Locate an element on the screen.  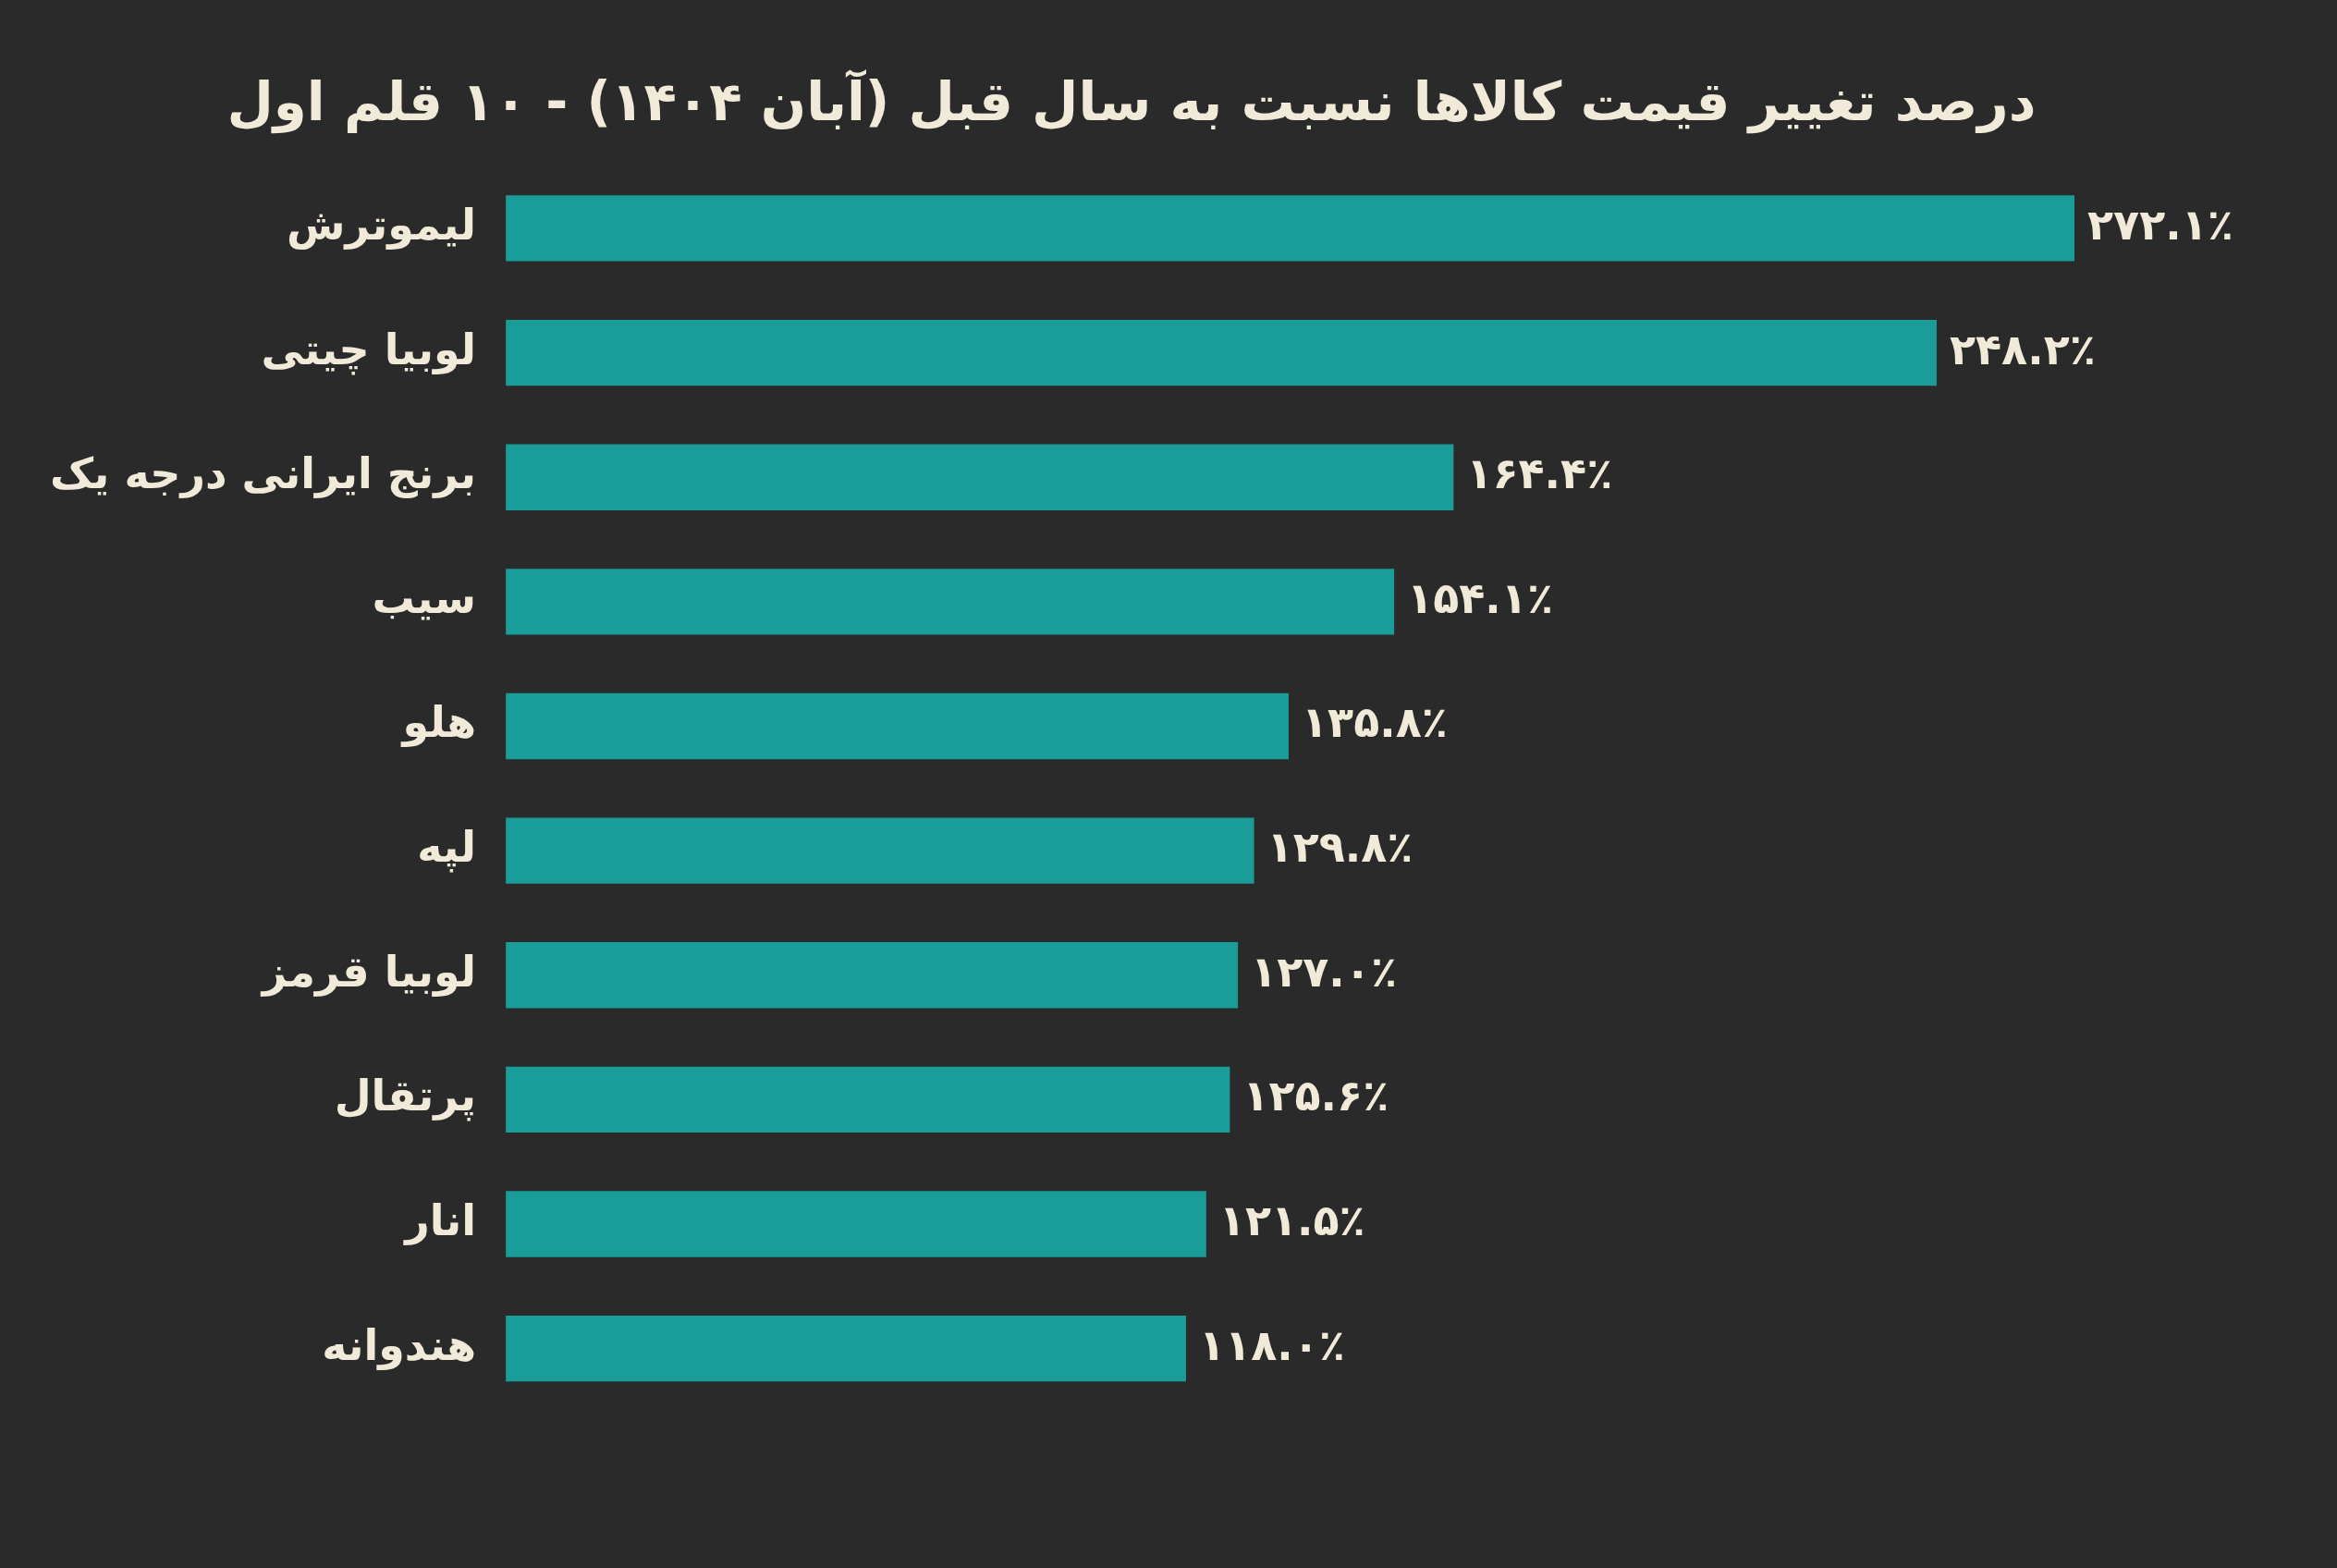
data-label: ۱۶۴.۴٪ is located at coordinates (1539, 474).